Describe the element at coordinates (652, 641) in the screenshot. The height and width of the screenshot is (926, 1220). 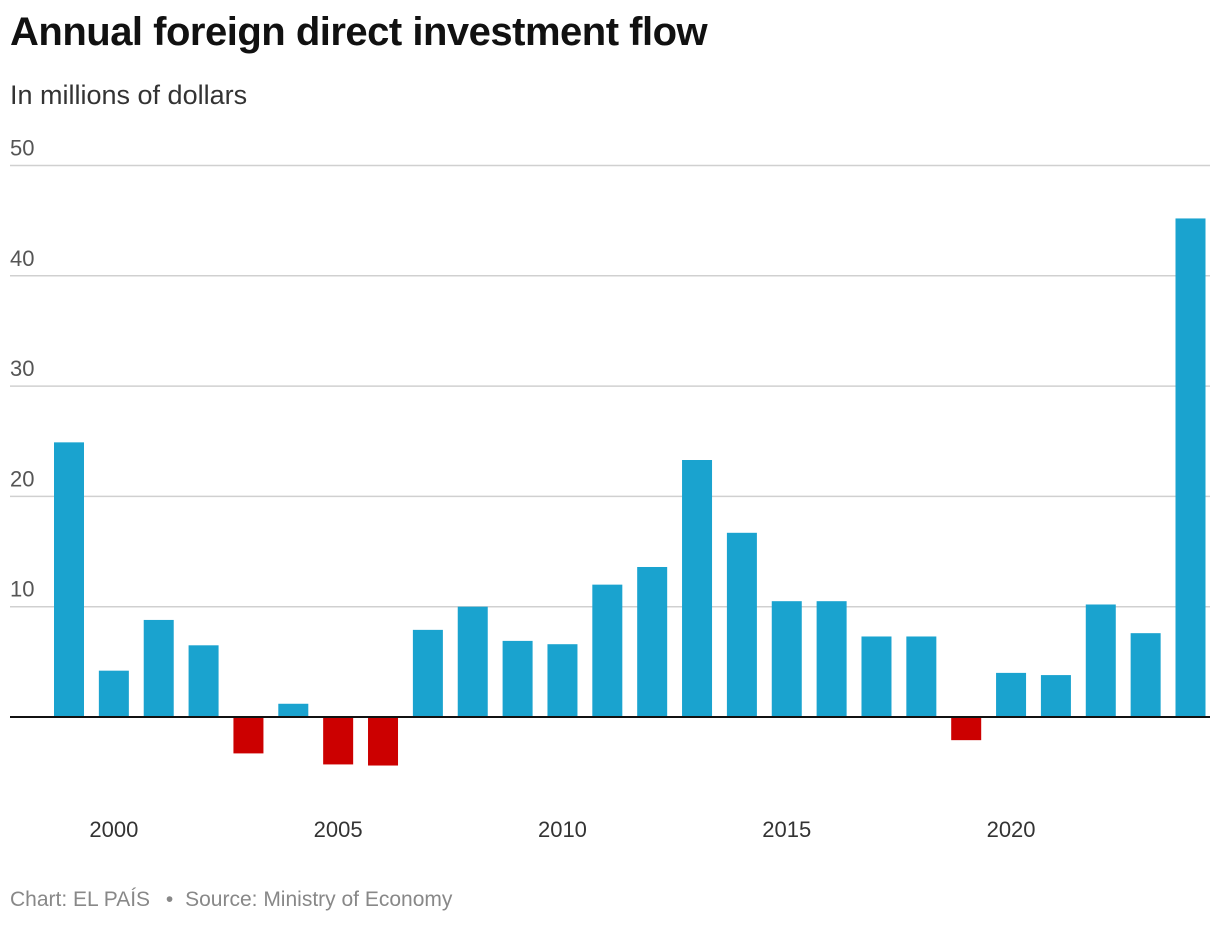
I see `bar-2012: 2012: 13.6` at that location.